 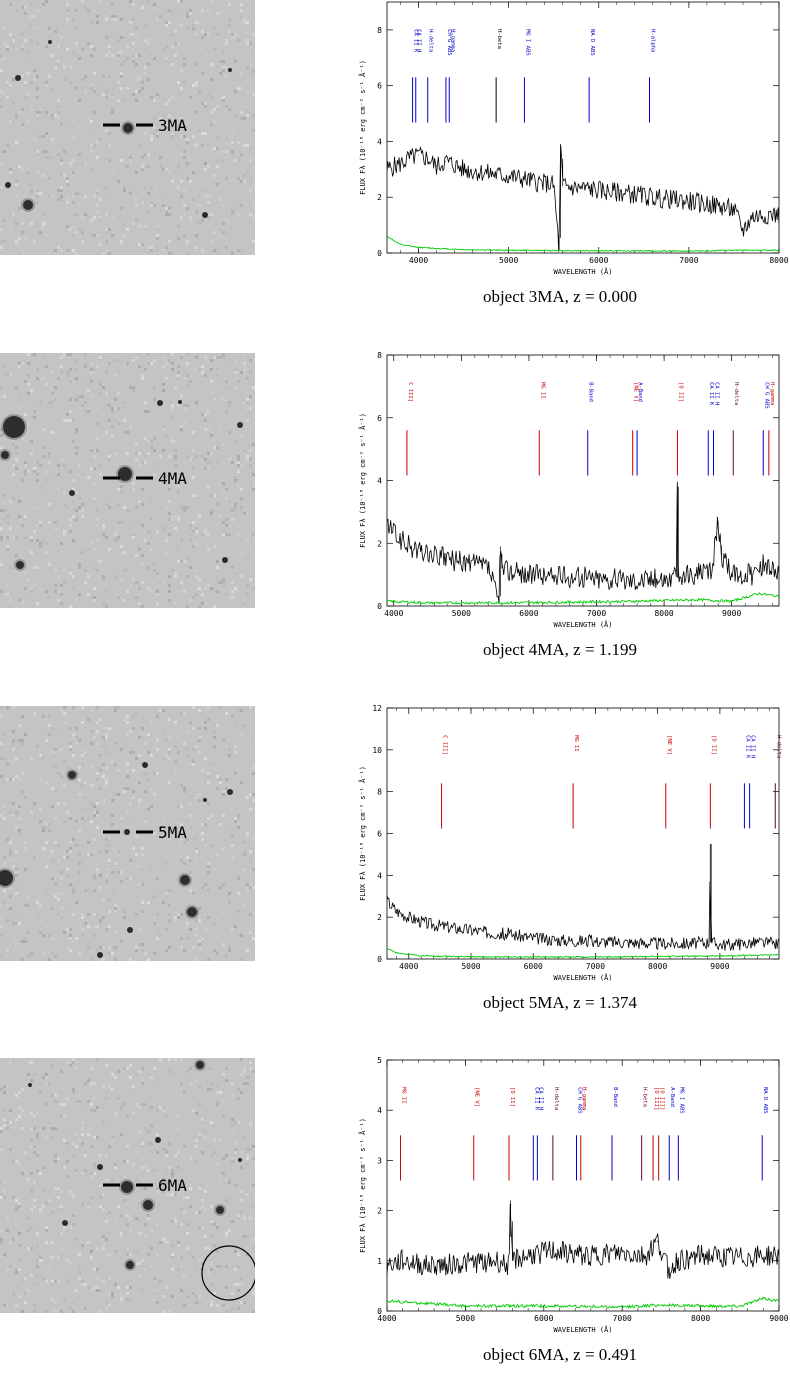 I want to click on line-marker-label: [O III], so click(x=656, y=1098).